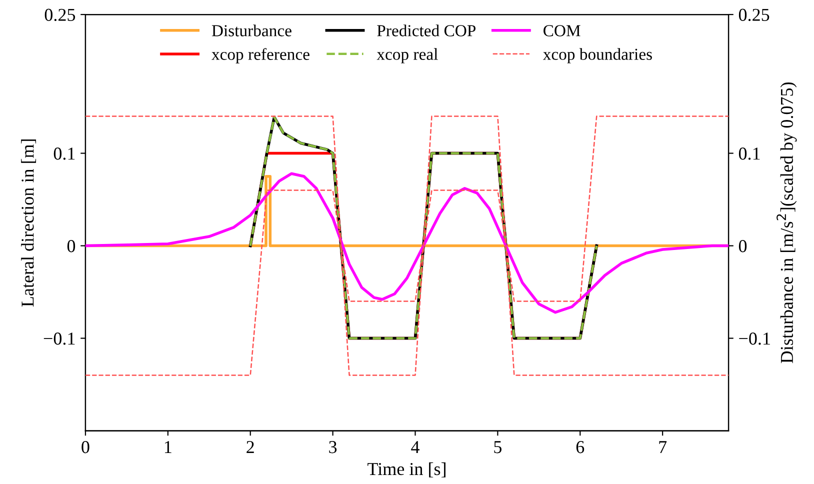  What do you see at coordinates (168, 447) in the screenshot?
I see `x-tick-label: 1` at bounding box center [168, 447].